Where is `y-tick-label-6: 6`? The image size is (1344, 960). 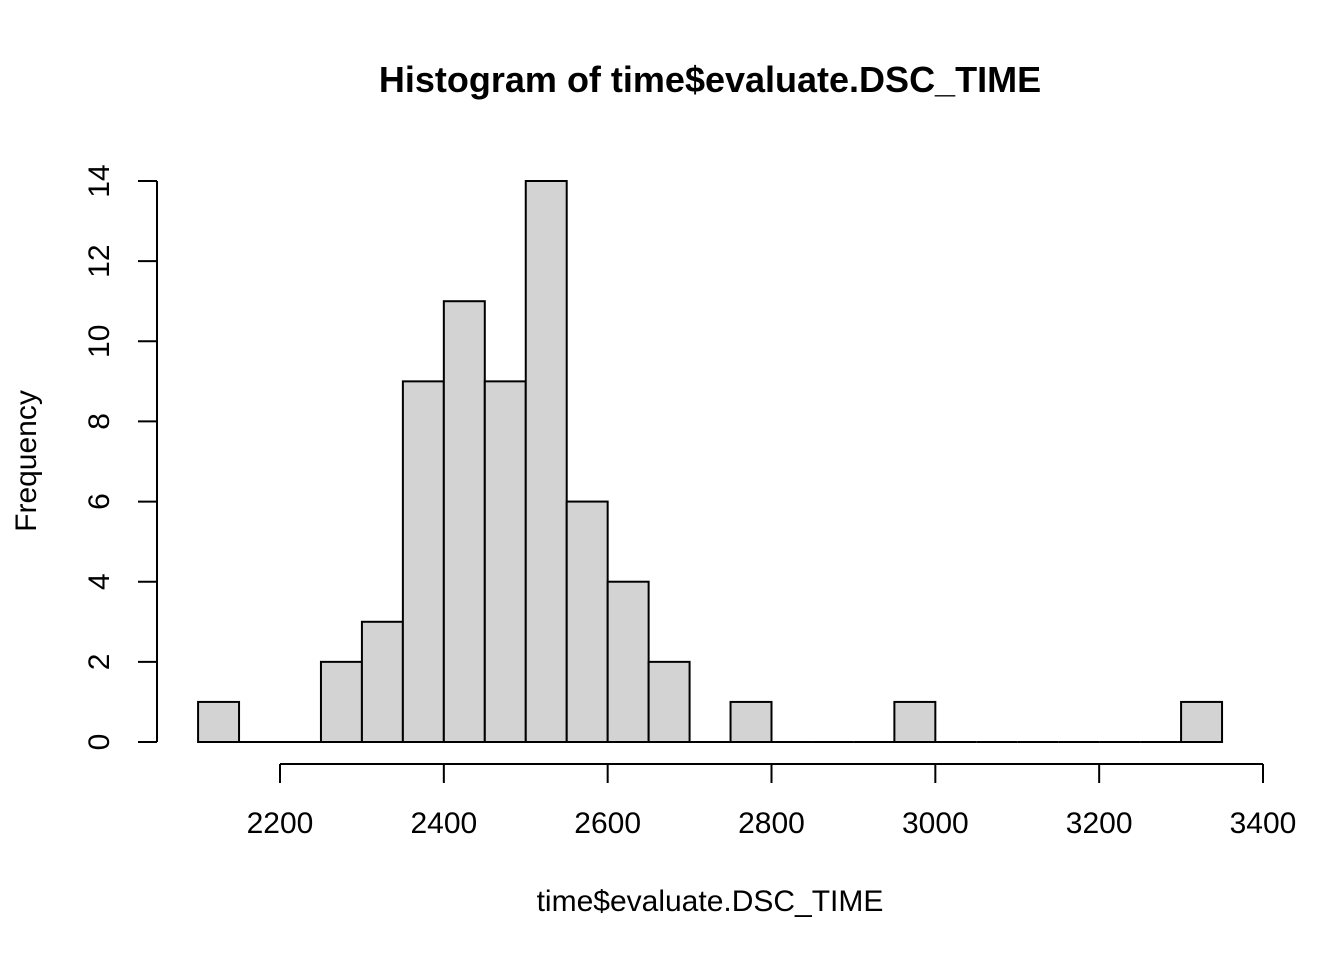 y-tick-label-6: 6 is located at coordinates (99, 501).